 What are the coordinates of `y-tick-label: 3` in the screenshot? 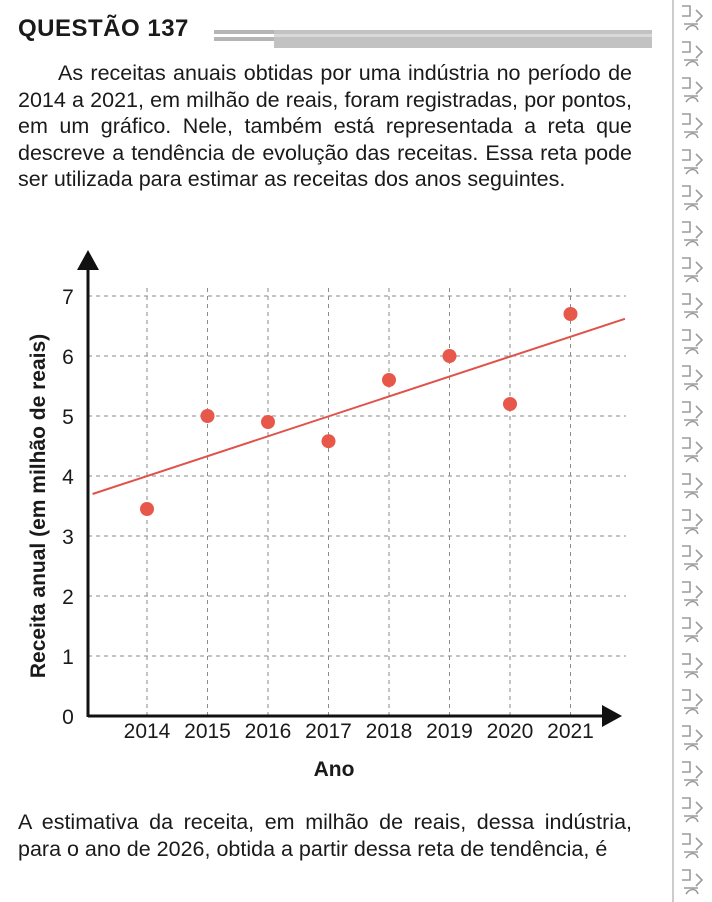 It's located at (68, 537).